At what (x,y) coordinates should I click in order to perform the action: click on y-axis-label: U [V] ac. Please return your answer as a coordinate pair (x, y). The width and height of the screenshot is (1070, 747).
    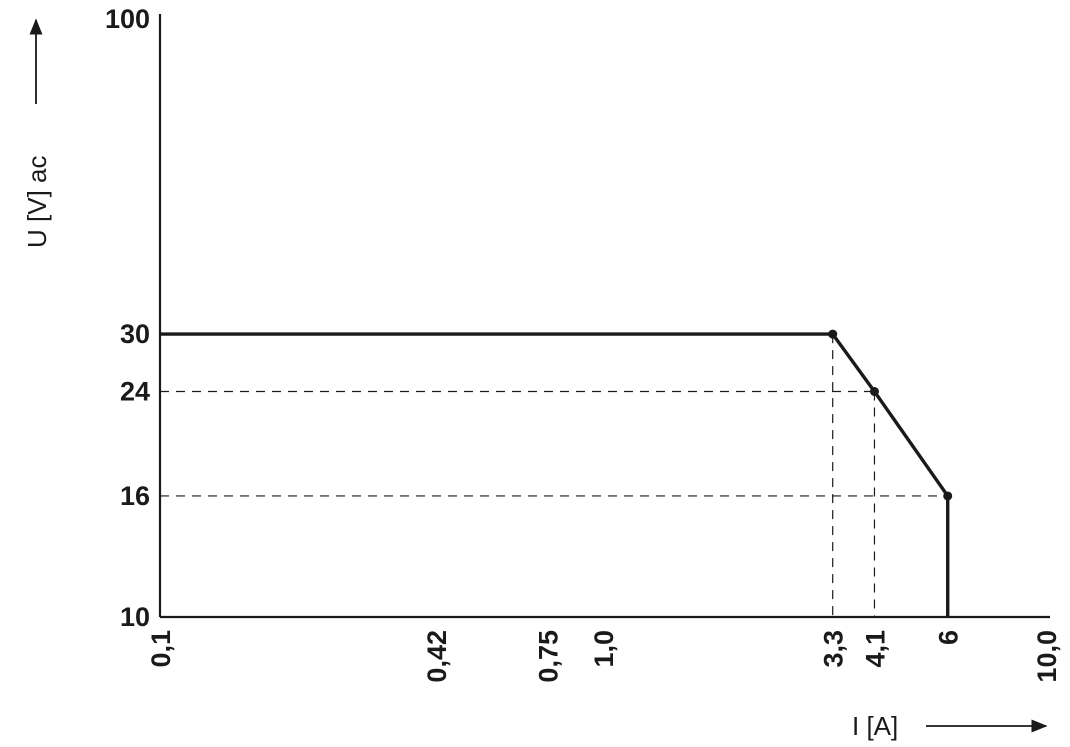
    Looking at the image, I should click on (37, 202).